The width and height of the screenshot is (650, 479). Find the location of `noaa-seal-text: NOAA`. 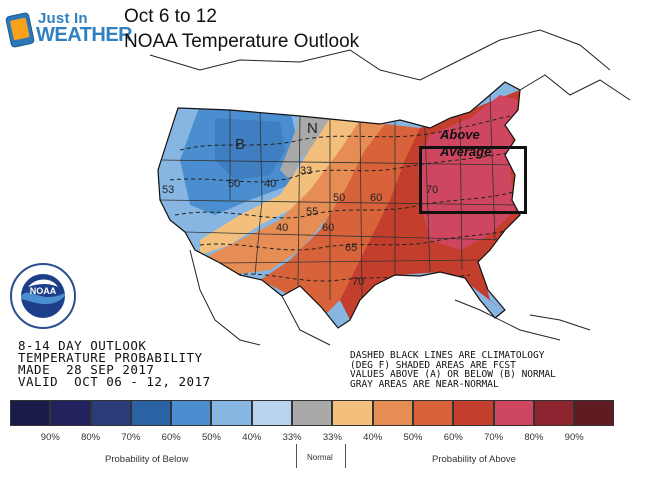

noaa-seal-text: NOAA is located at coordinates (43, 291).